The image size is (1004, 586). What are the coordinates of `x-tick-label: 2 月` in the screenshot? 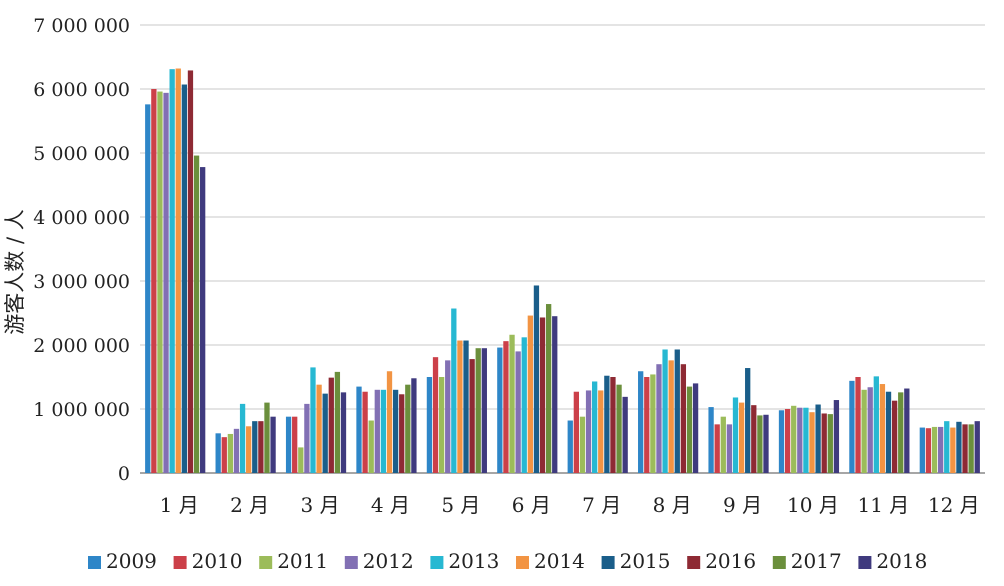 It's located at (249, 505).